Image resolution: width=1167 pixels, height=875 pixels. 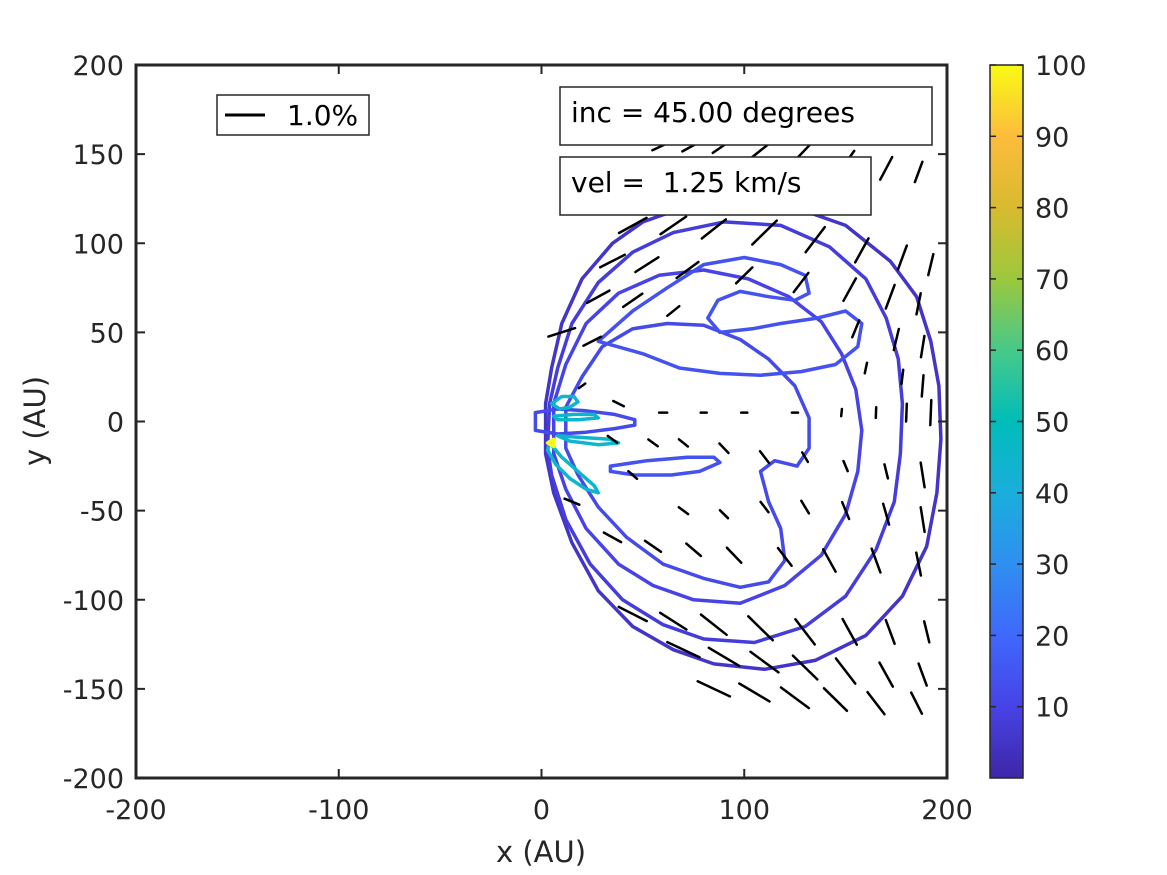 What do you see at coordinates (102, 512) in the screenshot?
I see `y-tick-label: -50` at bounding box center [102, 512].